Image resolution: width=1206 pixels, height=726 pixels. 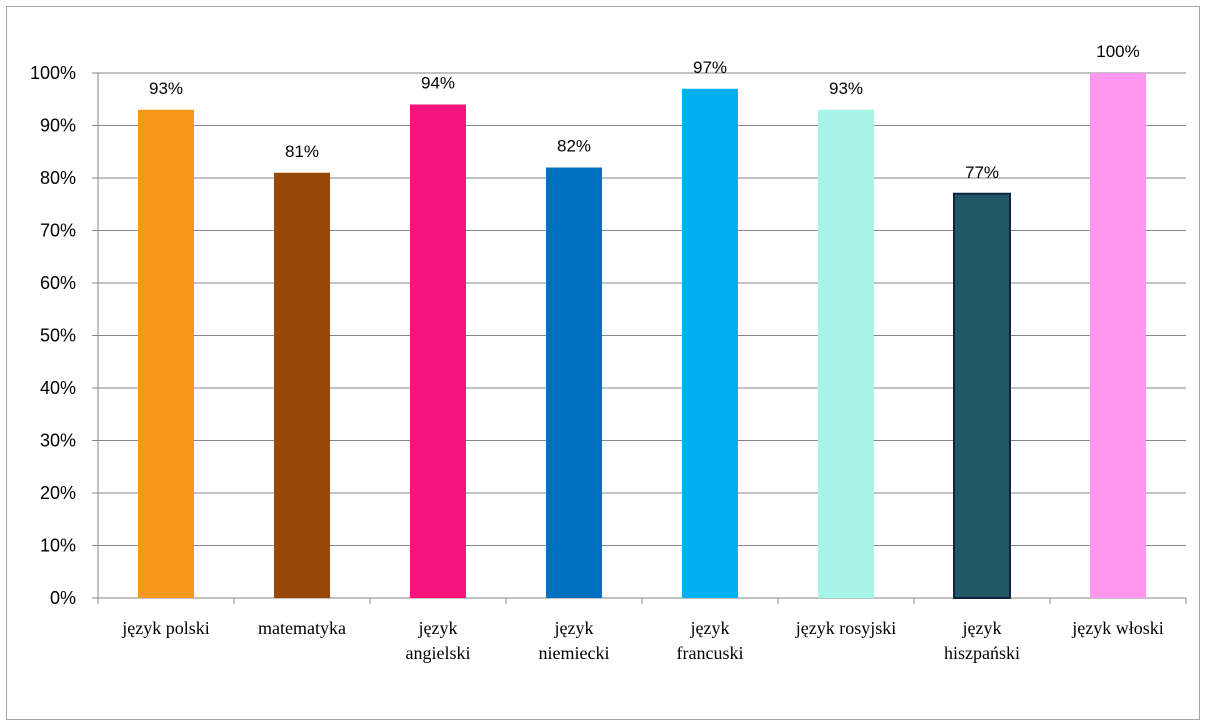 What do you see at coordinates (846, 628) in the screenshot?
I see `category-label: język rosyjski` at bounding box center [846, 628].